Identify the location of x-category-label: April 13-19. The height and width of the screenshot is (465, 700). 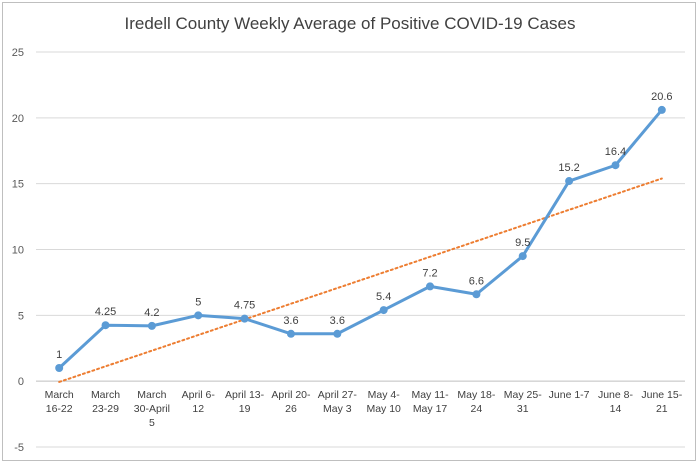
(245, 402).